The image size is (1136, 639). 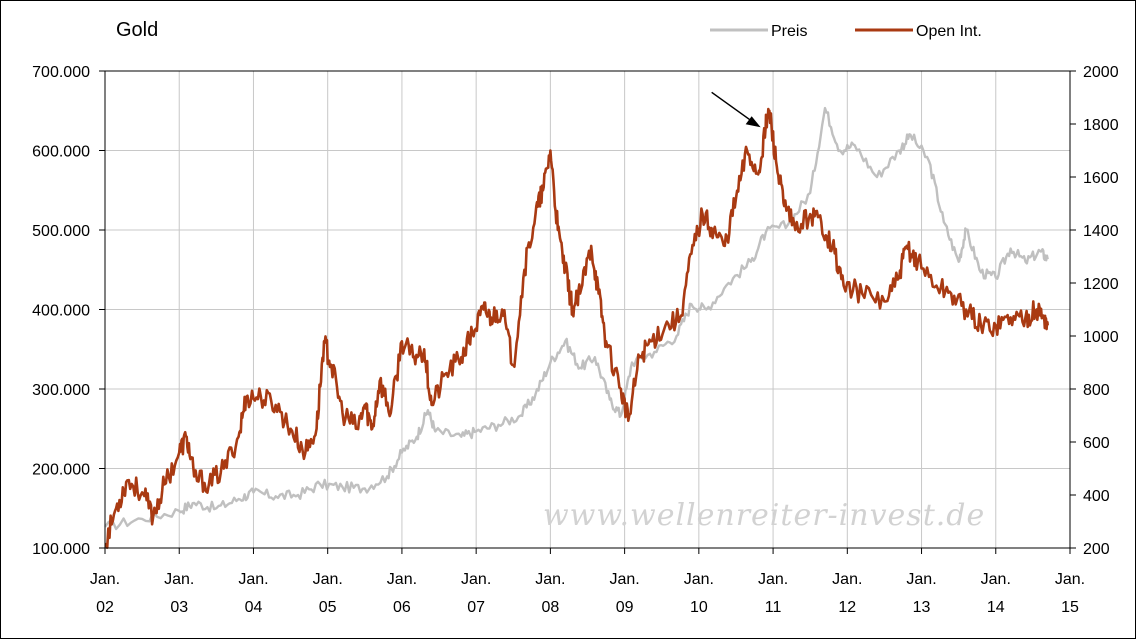 I want to click on x-tick-label-year: 03, so click(x=179, y=607).